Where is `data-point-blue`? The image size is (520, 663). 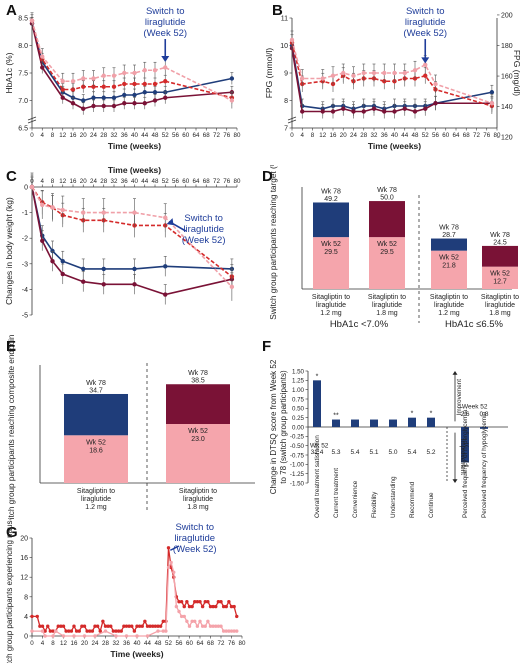
data-point-blue is located at coordinates (83, 100).